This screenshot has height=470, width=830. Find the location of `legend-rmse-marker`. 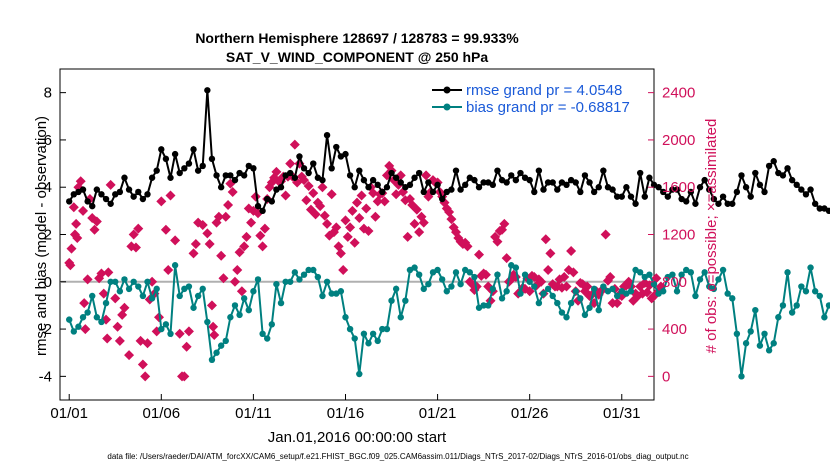

legend-rmse-marker is located at coordinates (447, 90).